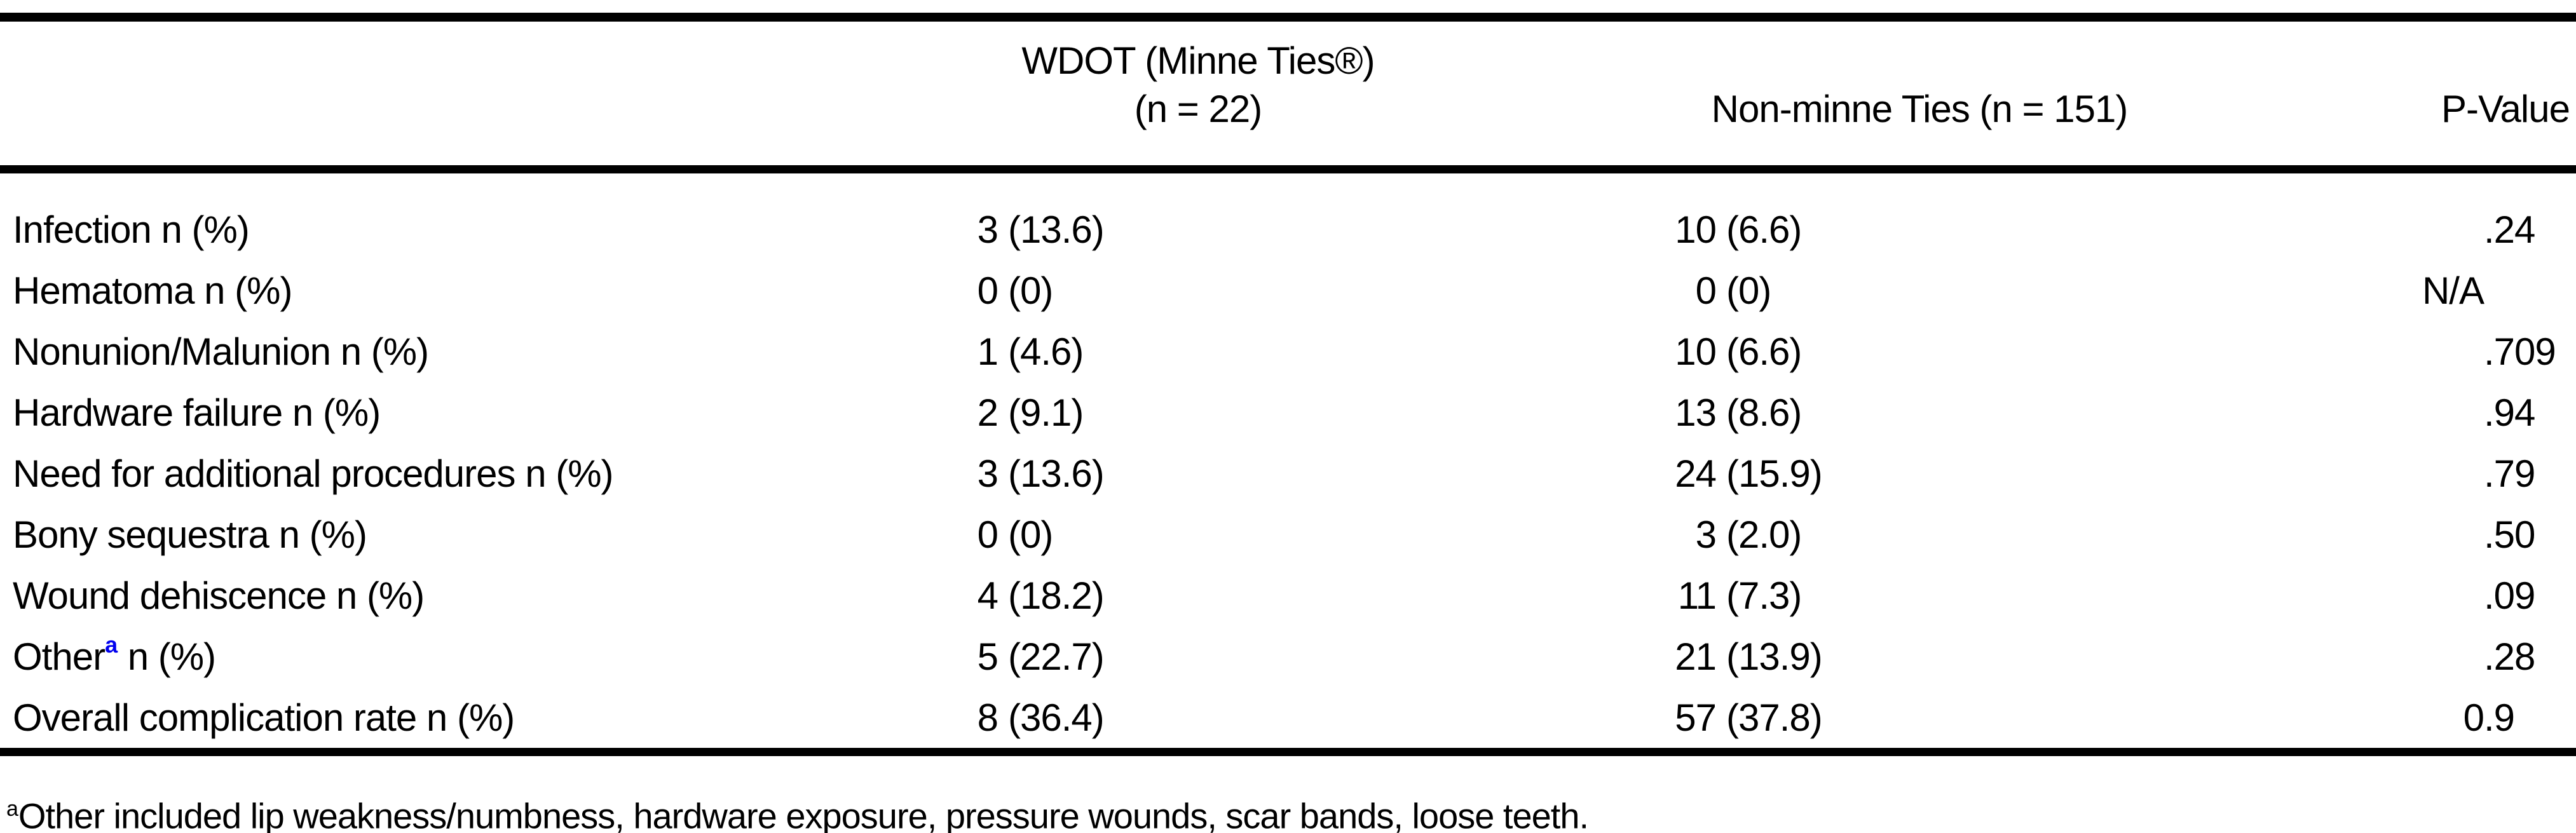 The height and width of the screenshot is (833, 2576). Describe the element at coordinates (1046, 351) in the screenshot. I see `wdot-percent: (4.6)` at that location.